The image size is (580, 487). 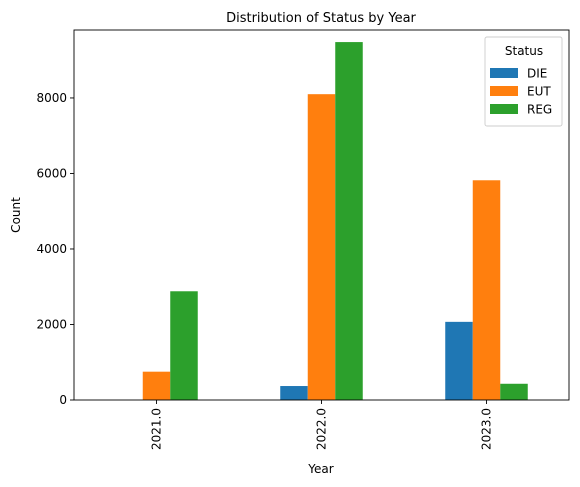 I want to click on y-tick-label: 2000, so click(x=51, y=324).